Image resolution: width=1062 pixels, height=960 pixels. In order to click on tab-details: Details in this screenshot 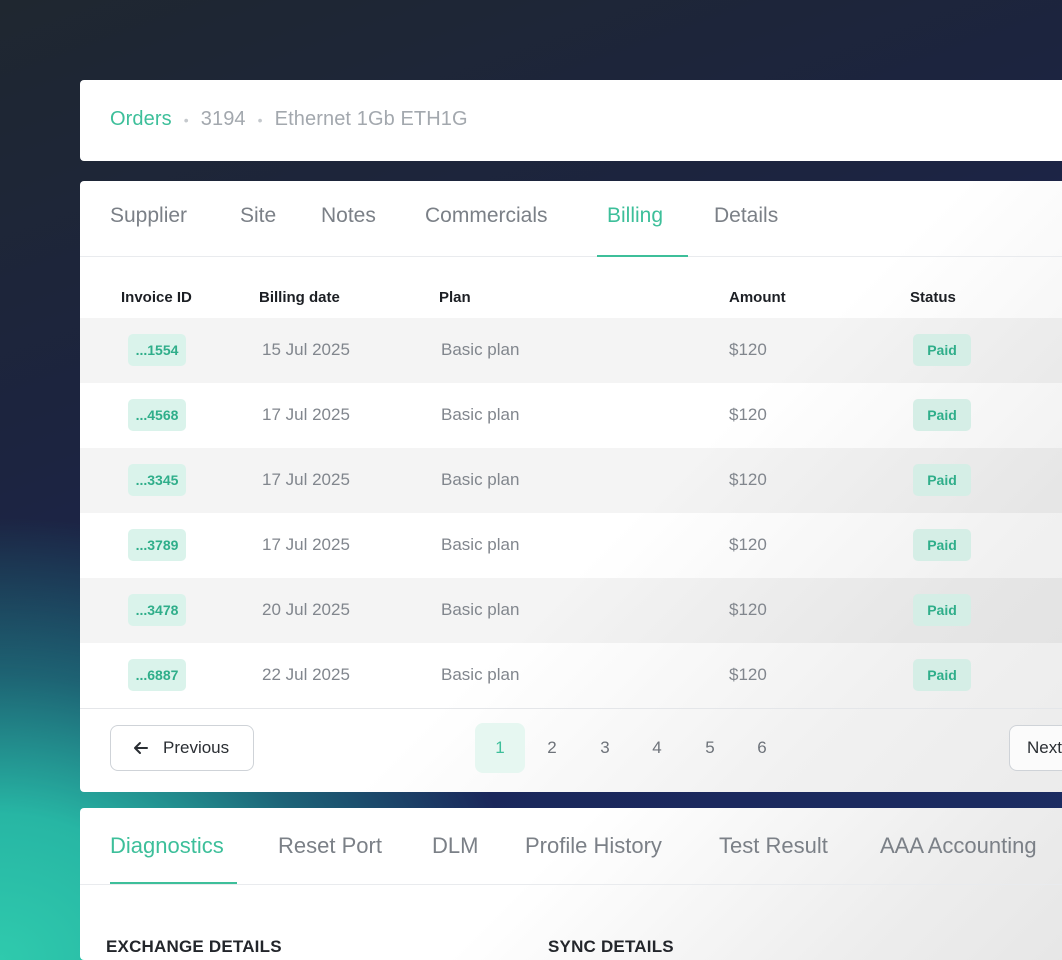, I will do `click(746, 215)`.